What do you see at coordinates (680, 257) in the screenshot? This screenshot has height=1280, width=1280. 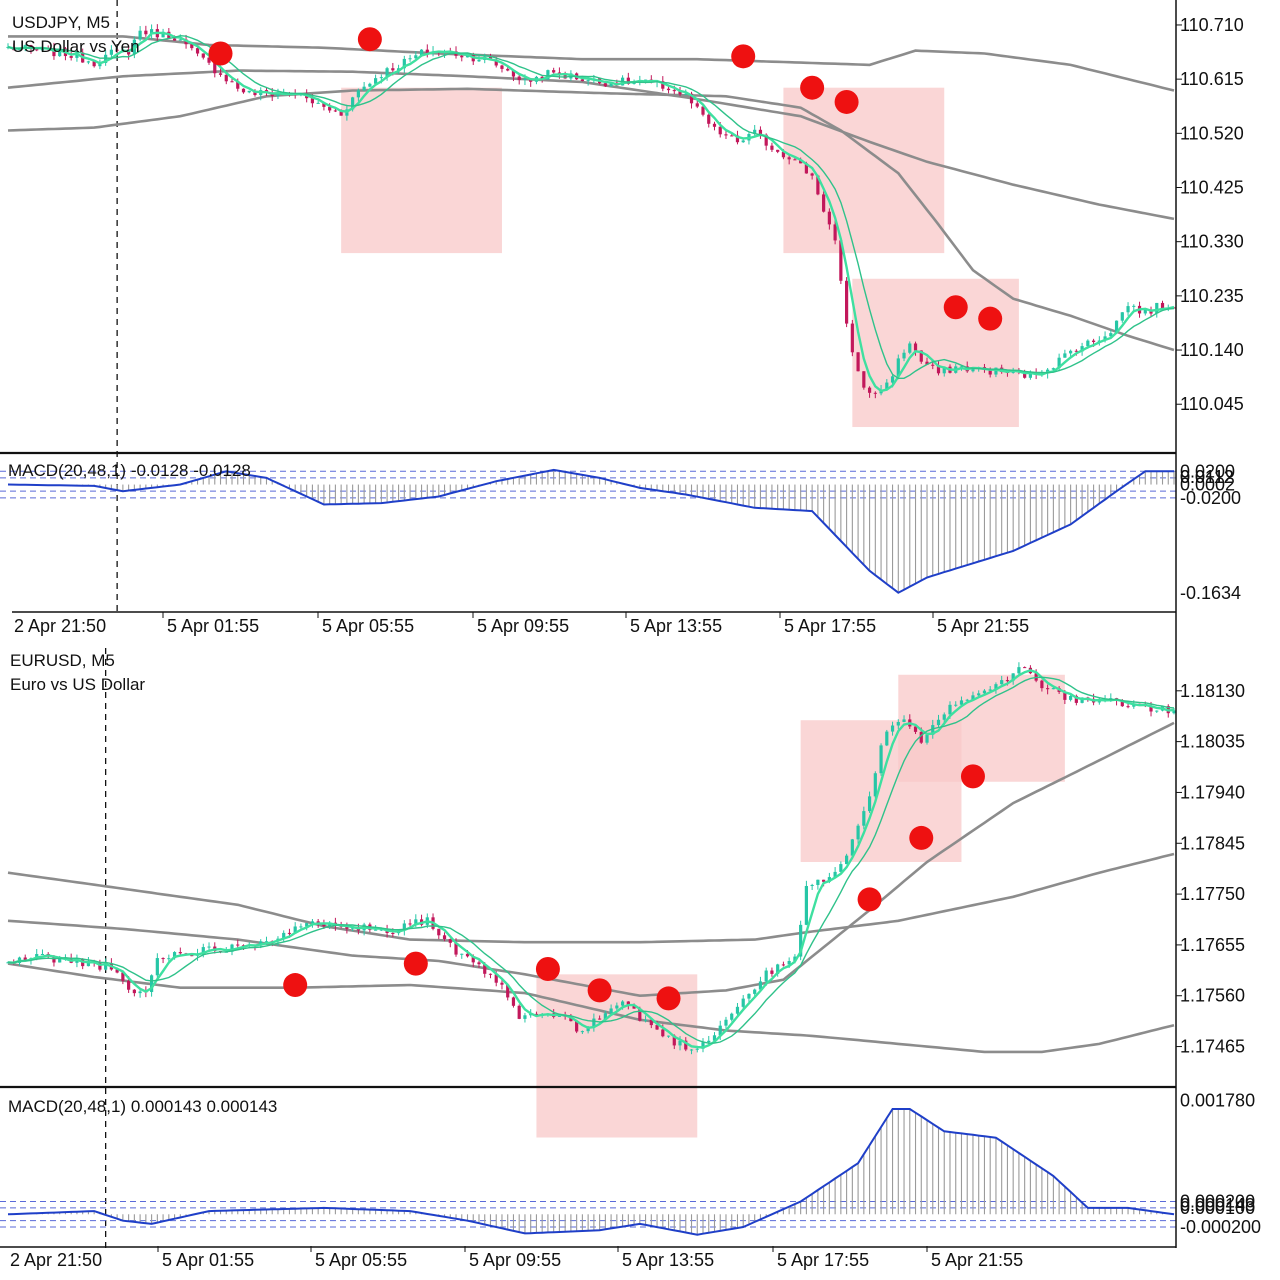 I see `usdjpy-zones` at bounding box center [680, 257].